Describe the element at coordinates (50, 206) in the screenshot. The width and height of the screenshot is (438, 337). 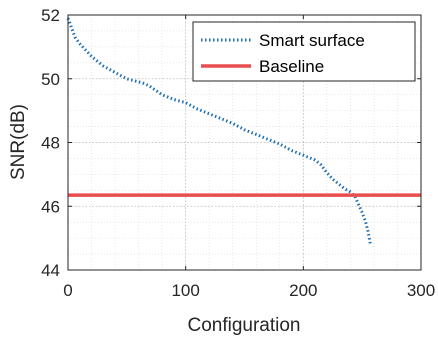
I see `y-tick-label: 46` at that location.